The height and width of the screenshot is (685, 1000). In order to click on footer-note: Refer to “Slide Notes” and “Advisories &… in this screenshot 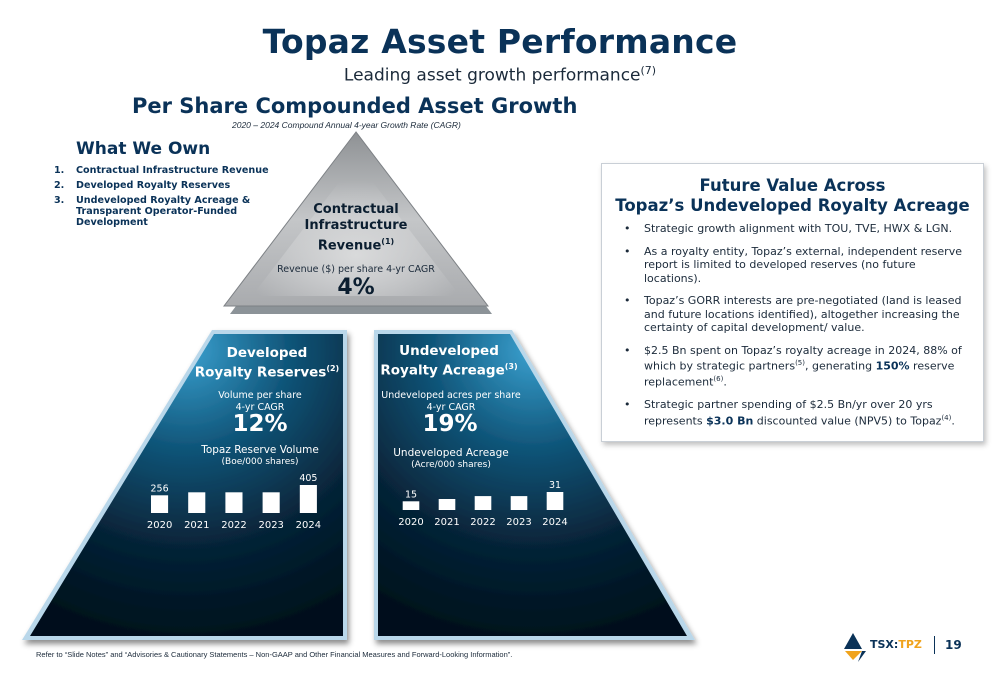, I will do `click(274, 654)`.